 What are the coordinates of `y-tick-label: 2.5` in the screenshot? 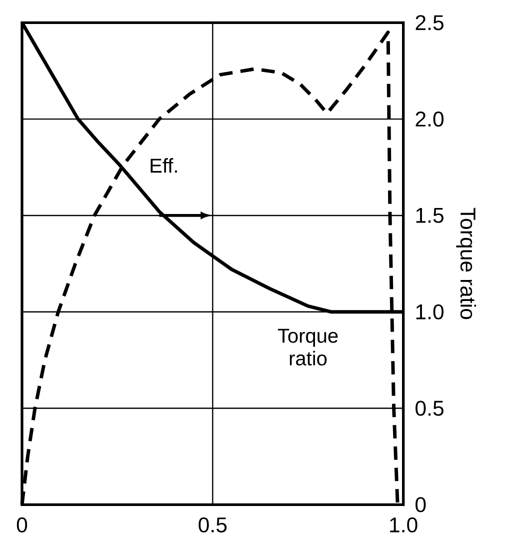 It's located at (430, 22).